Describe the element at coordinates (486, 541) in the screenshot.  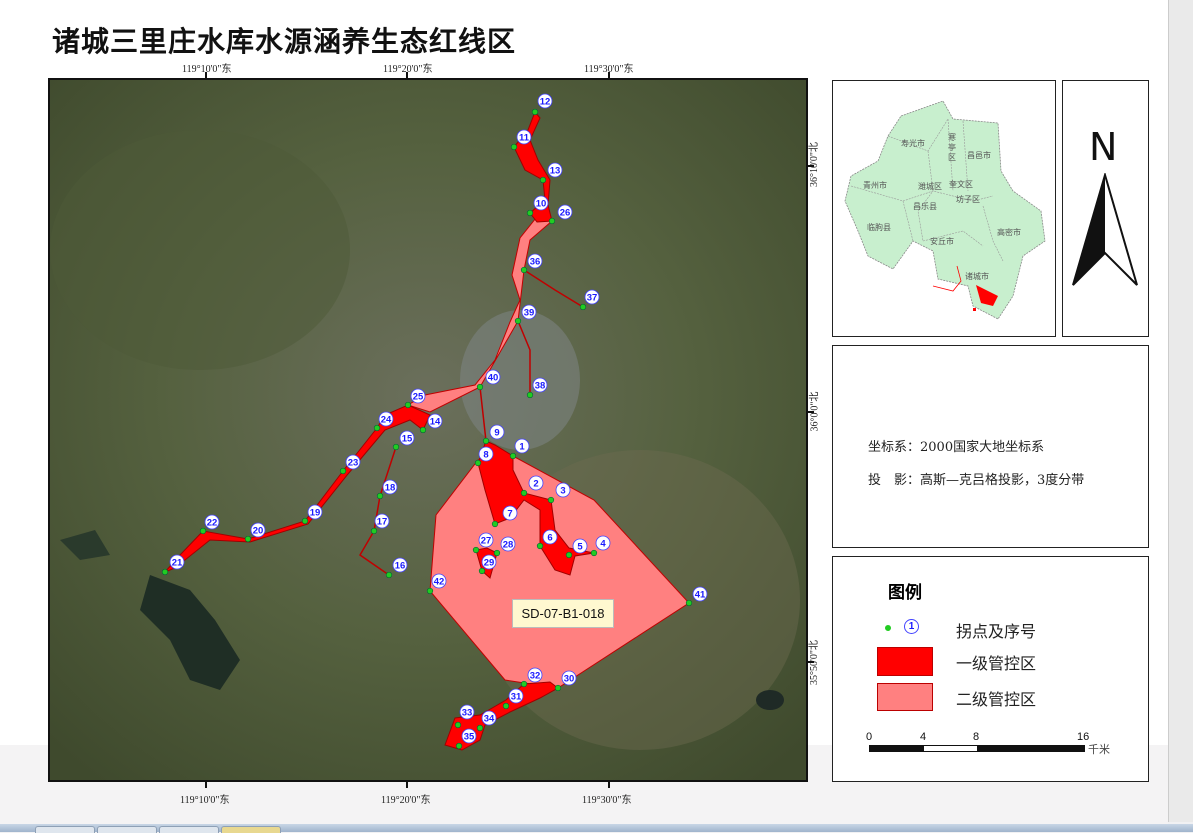
I see `vertex-number: 27` at that location.